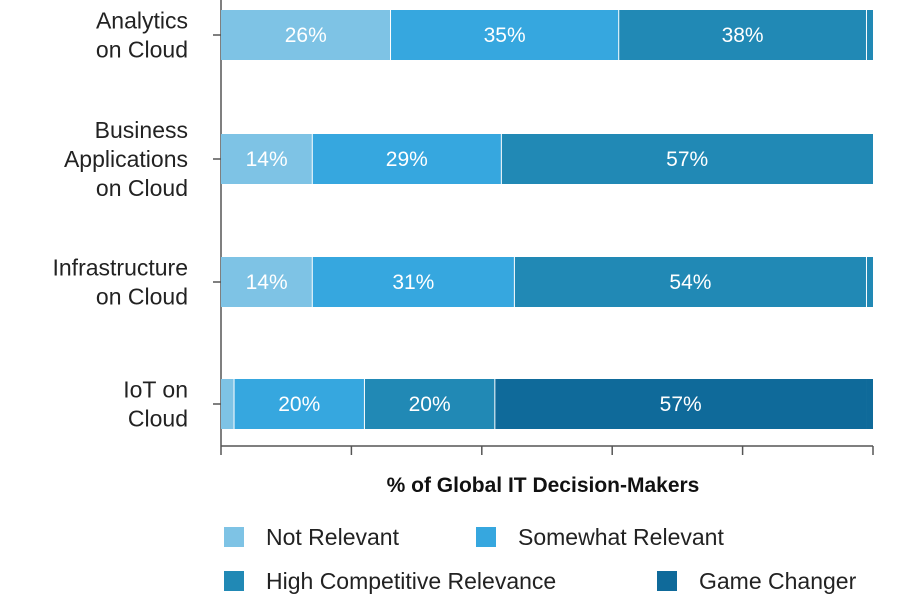 The image size is (912, 614). What do you see at coordinates (155, 390) in the screenshot?
I see `category-label-line: IoT on` at bounding box center [155, 390].